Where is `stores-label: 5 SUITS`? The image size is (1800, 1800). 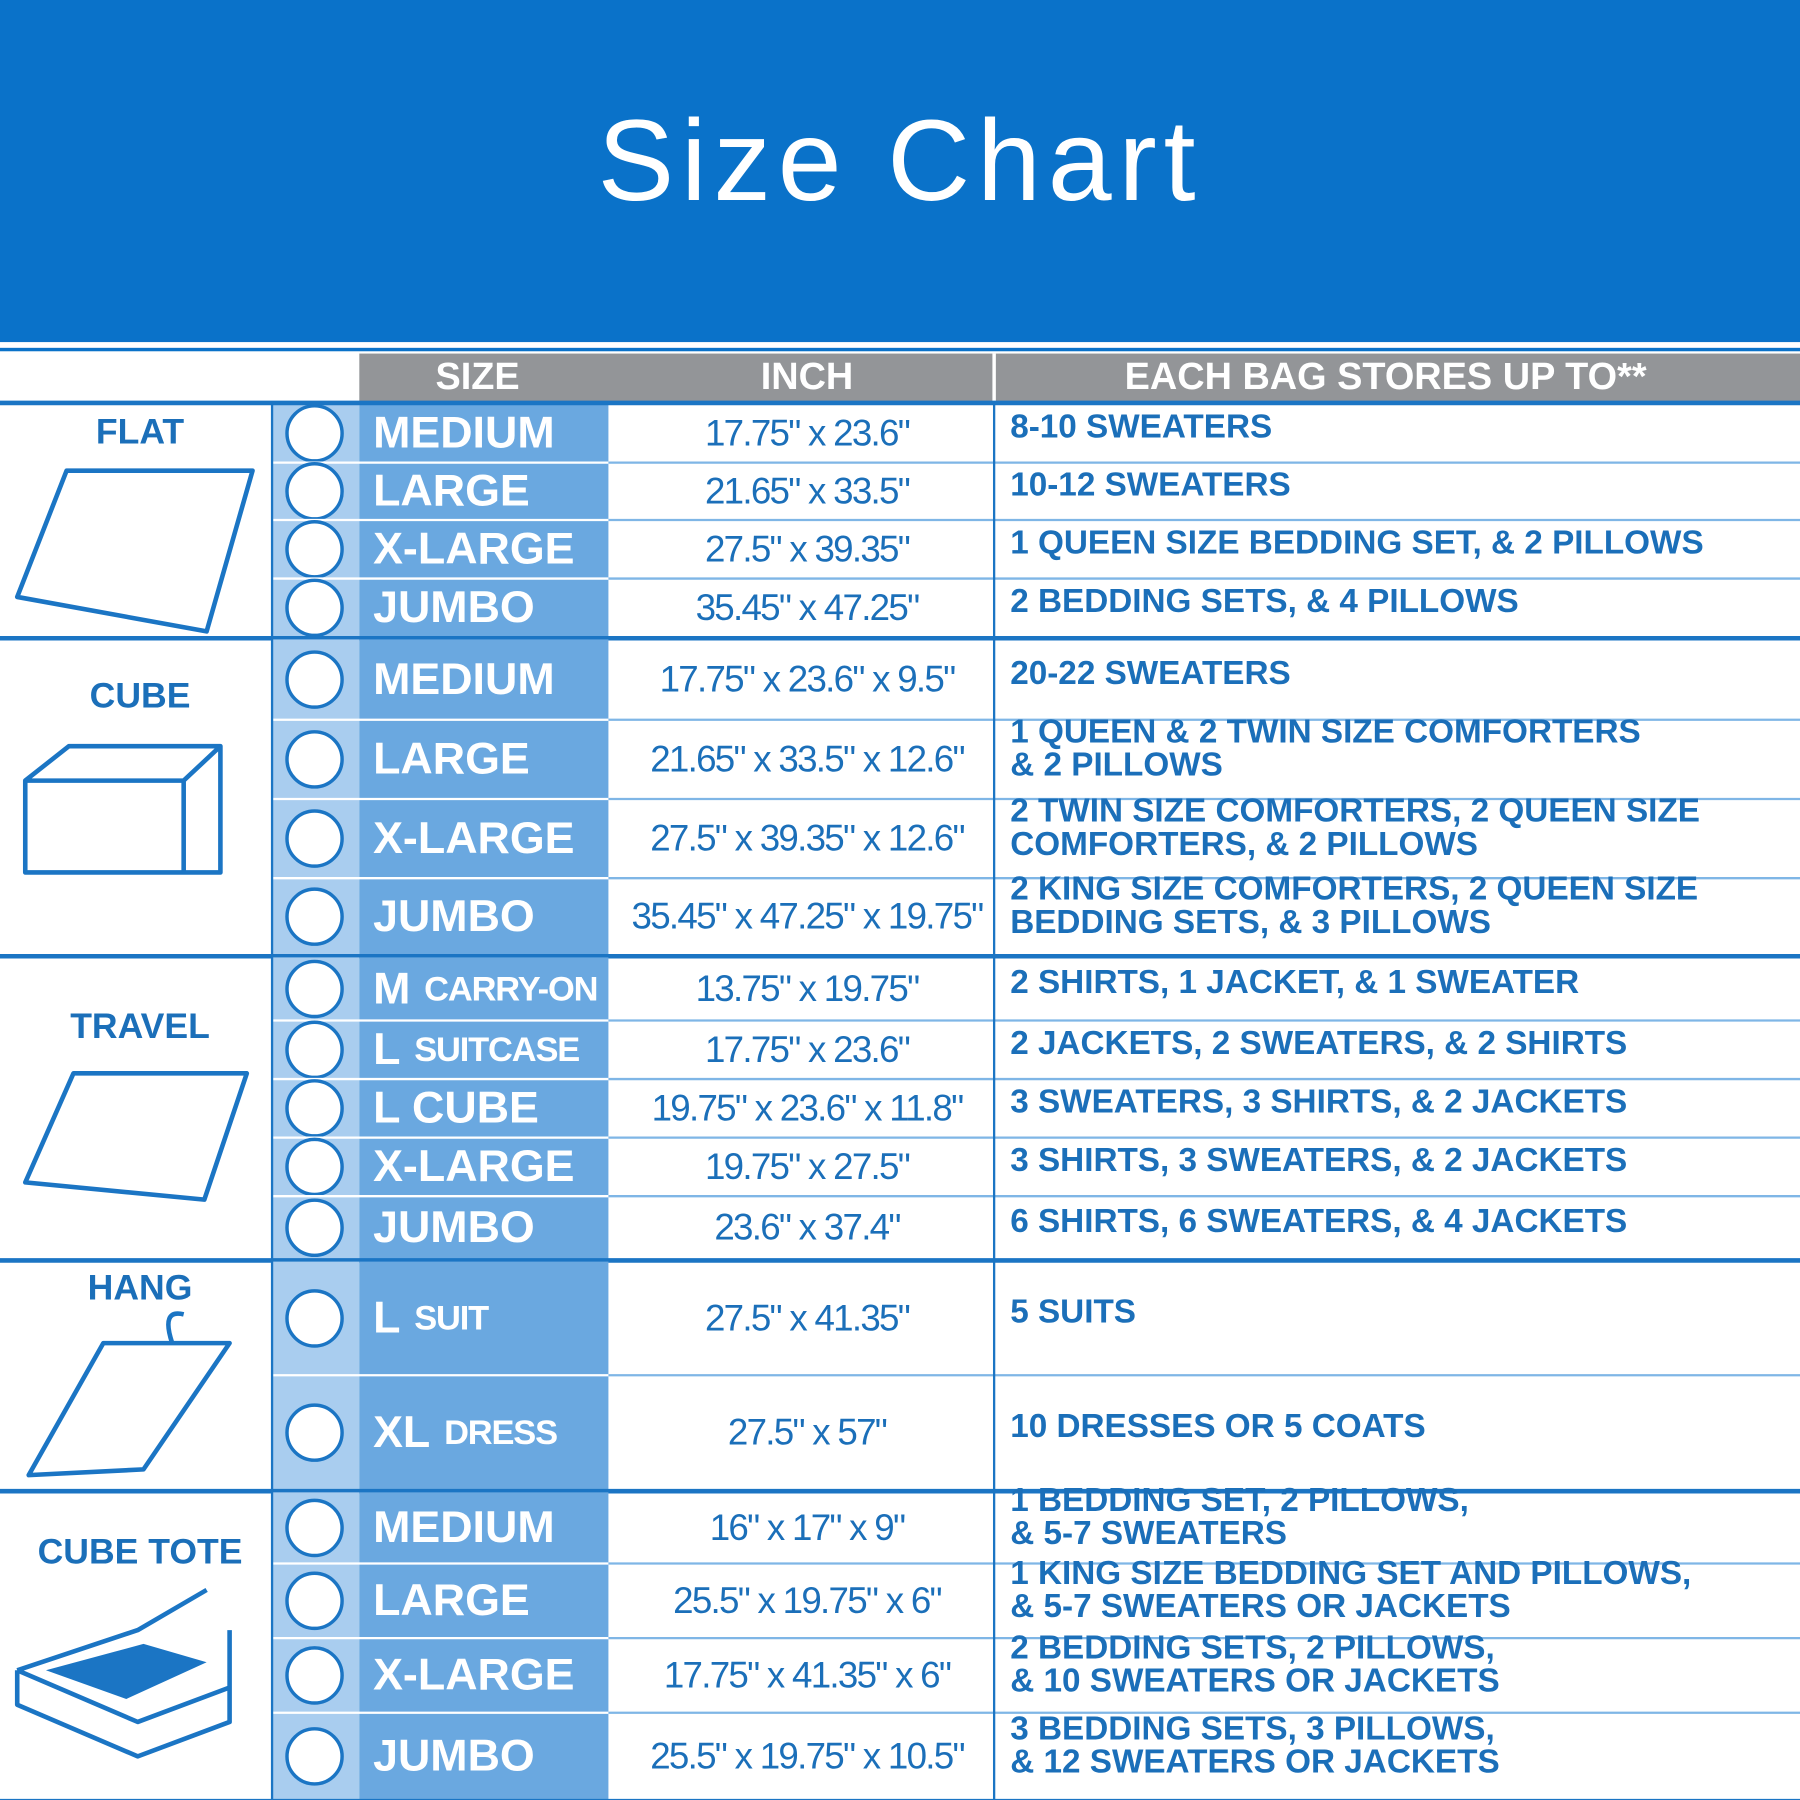
stores-label: 5 SUITS is located at coordinates (1073, 1312).